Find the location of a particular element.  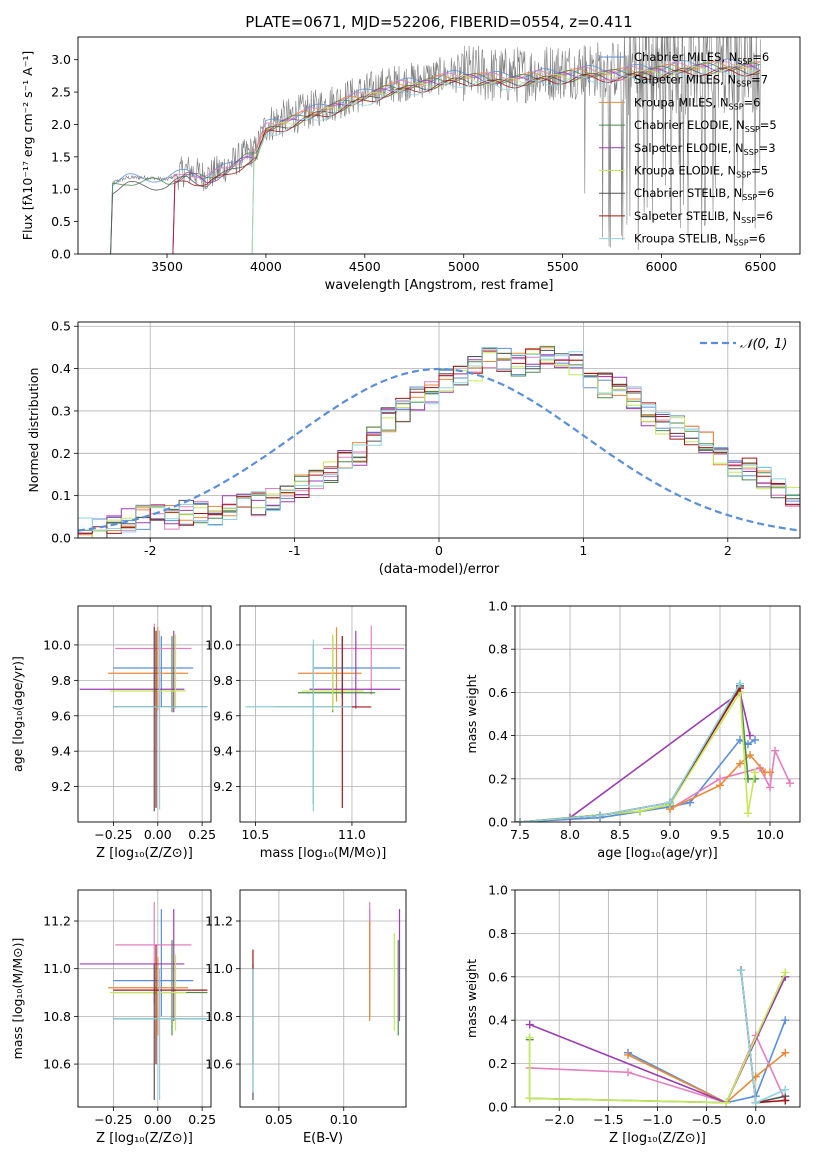

mass-weight-vs-Z-ytick-label: 0.0 is located at coordinates (498, 1107).